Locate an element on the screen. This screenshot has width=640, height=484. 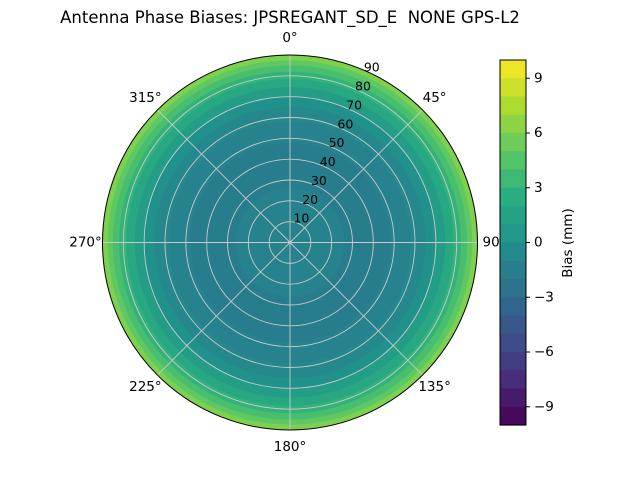
colorbar-tick-label: −6 is located at coordinates (544, 352).